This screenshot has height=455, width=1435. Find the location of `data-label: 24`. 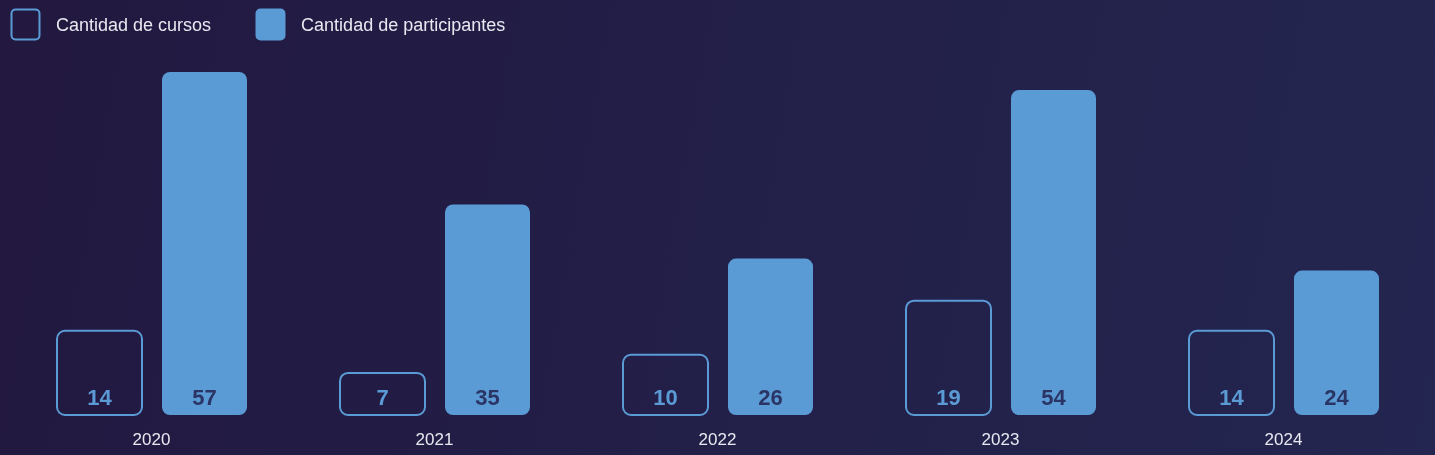

data-label: 24 is located at coordinates (1337, 397).